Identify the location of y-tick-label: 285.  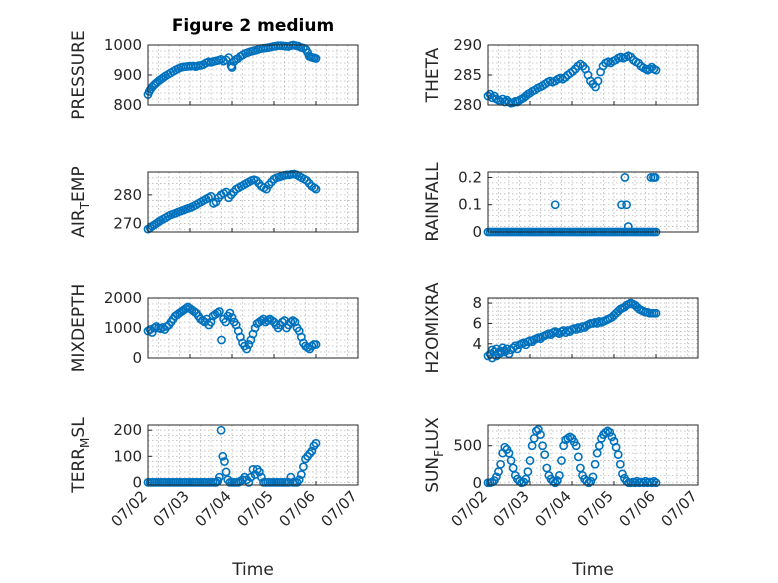
(467, 75).